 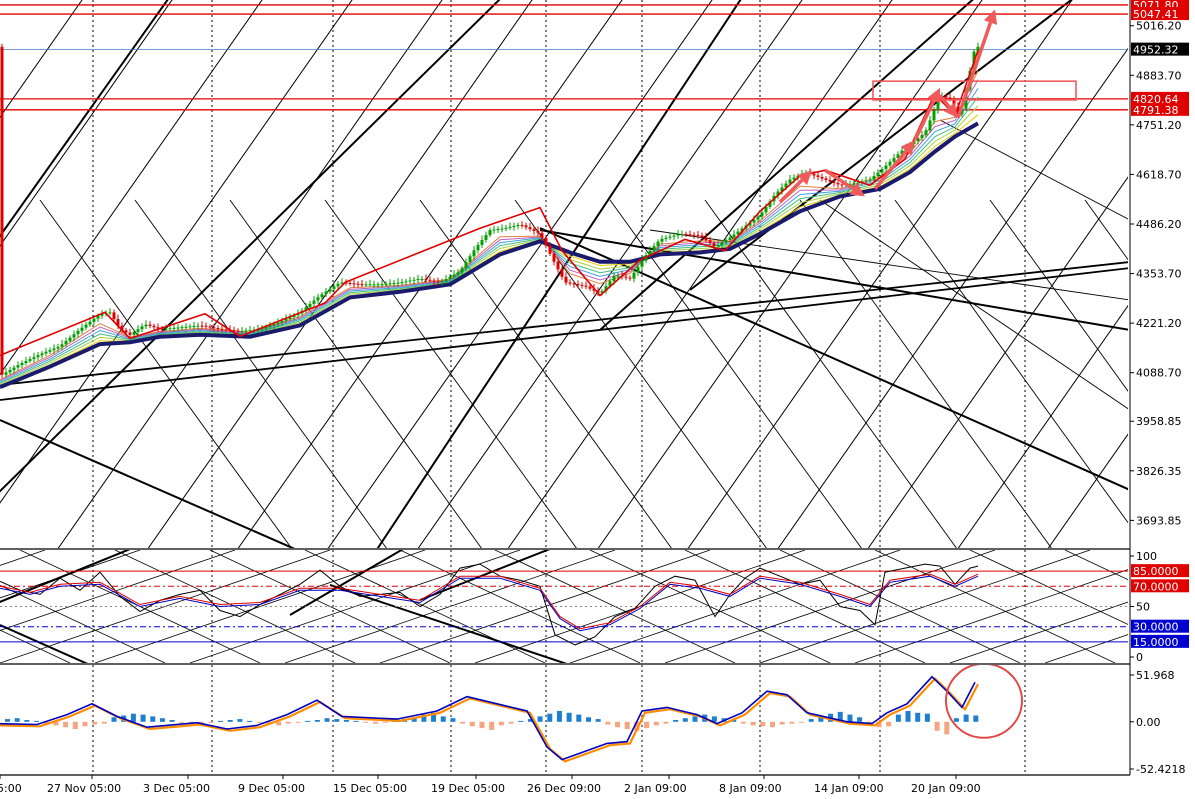 I want to click on price-level-label: 5047.41, so click(x=1156, y=14).